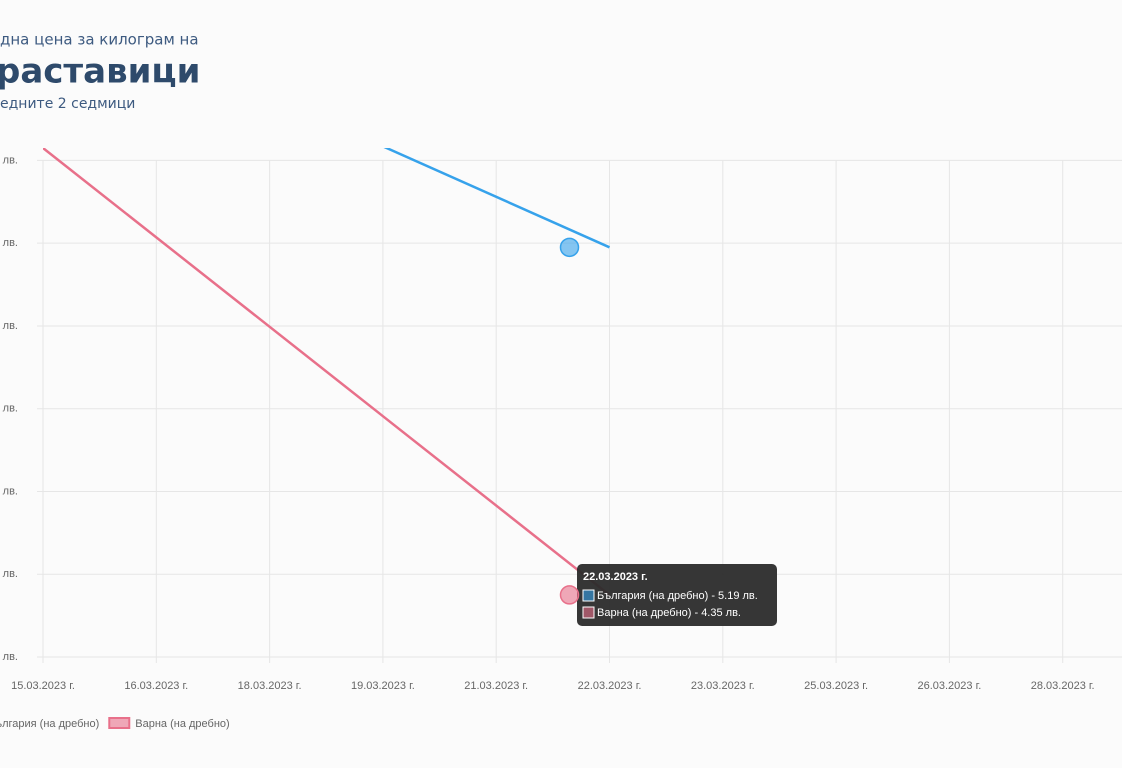 The image size is (1122, 768). What do you see at coordinates (497, 198) in the screenshot?
I see `series-line` at bounding box center [497, 198].